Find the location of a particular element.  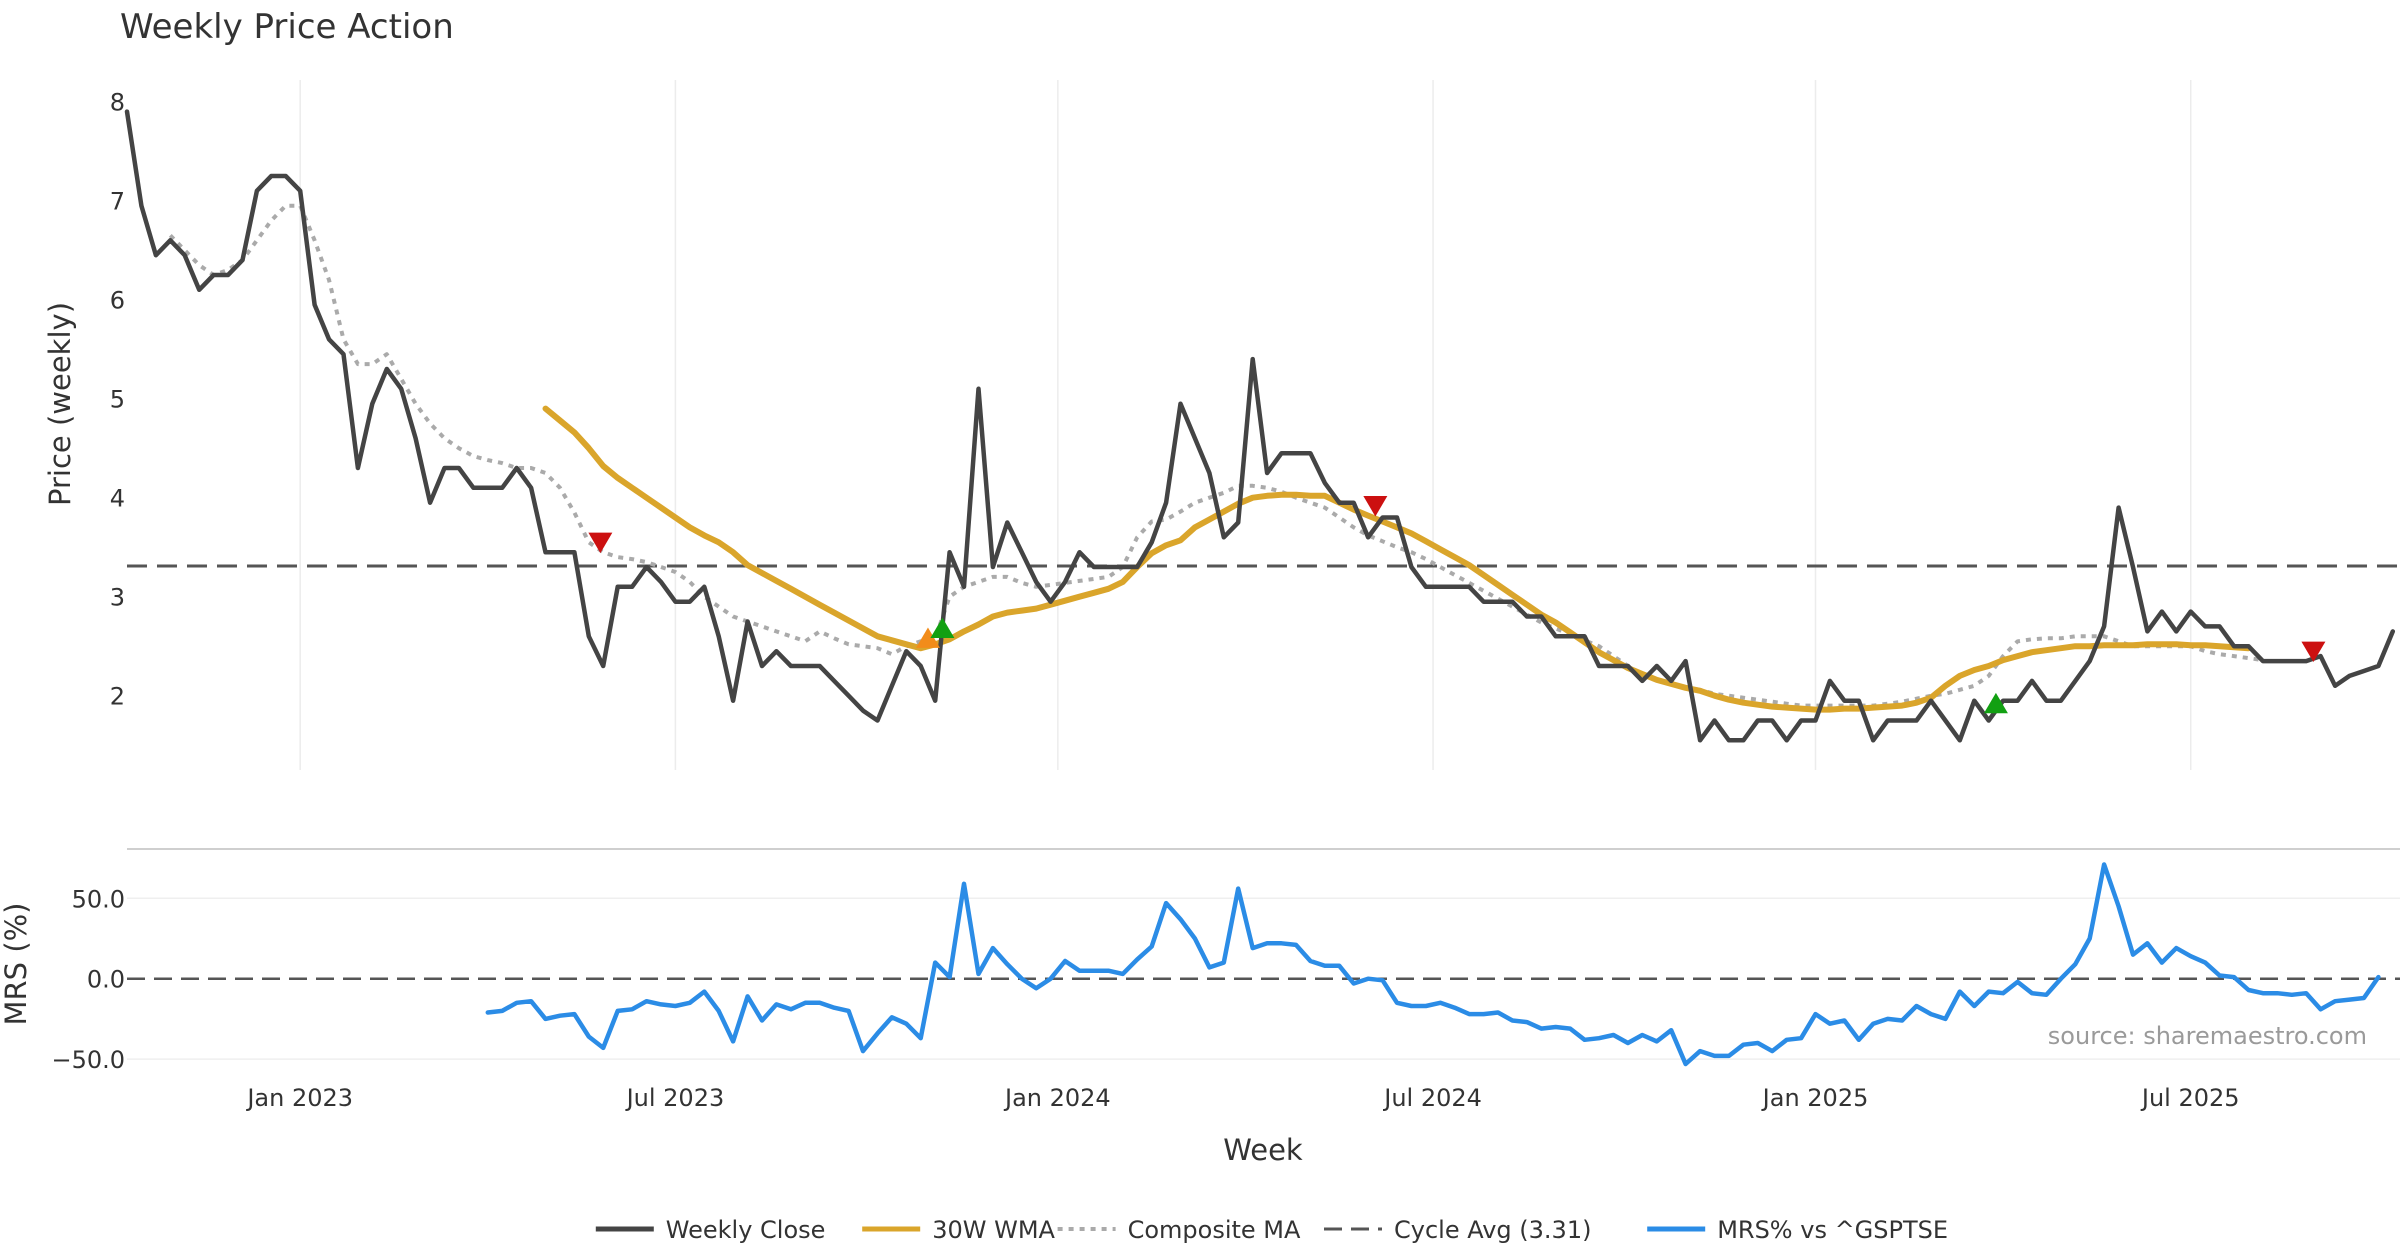

chart-title: Weekly Price Action is located at coordinates (287, 27).